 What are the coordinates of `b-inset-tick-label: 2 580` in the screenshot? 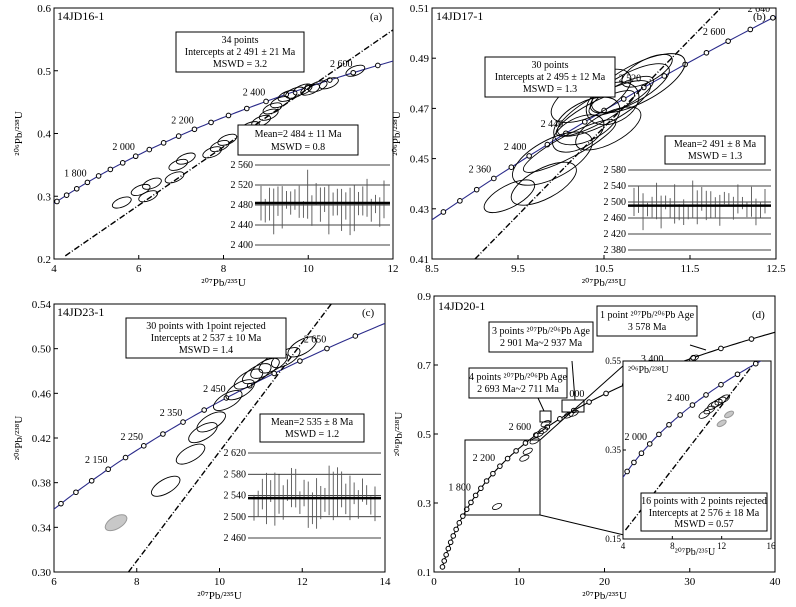 It's located at (615, 170).